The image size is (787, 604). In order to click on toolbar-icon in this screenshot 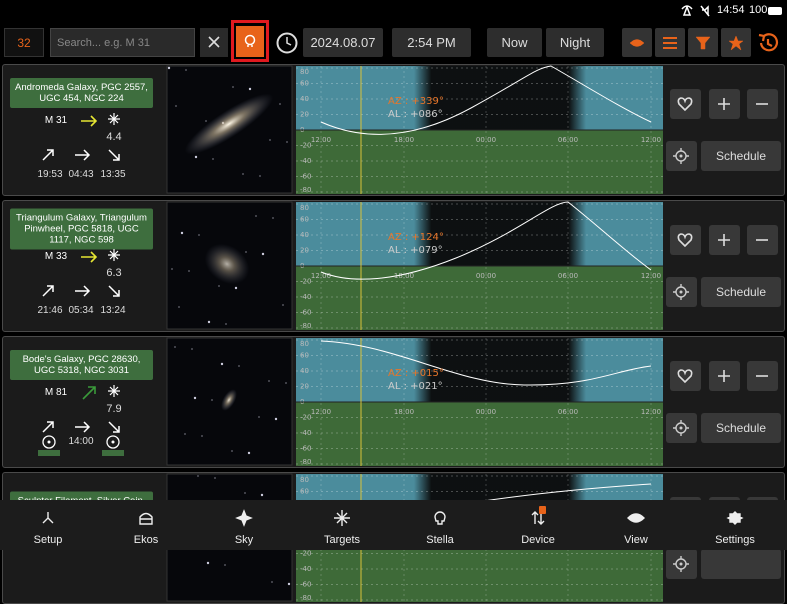, I will do `click(637, 43)`.